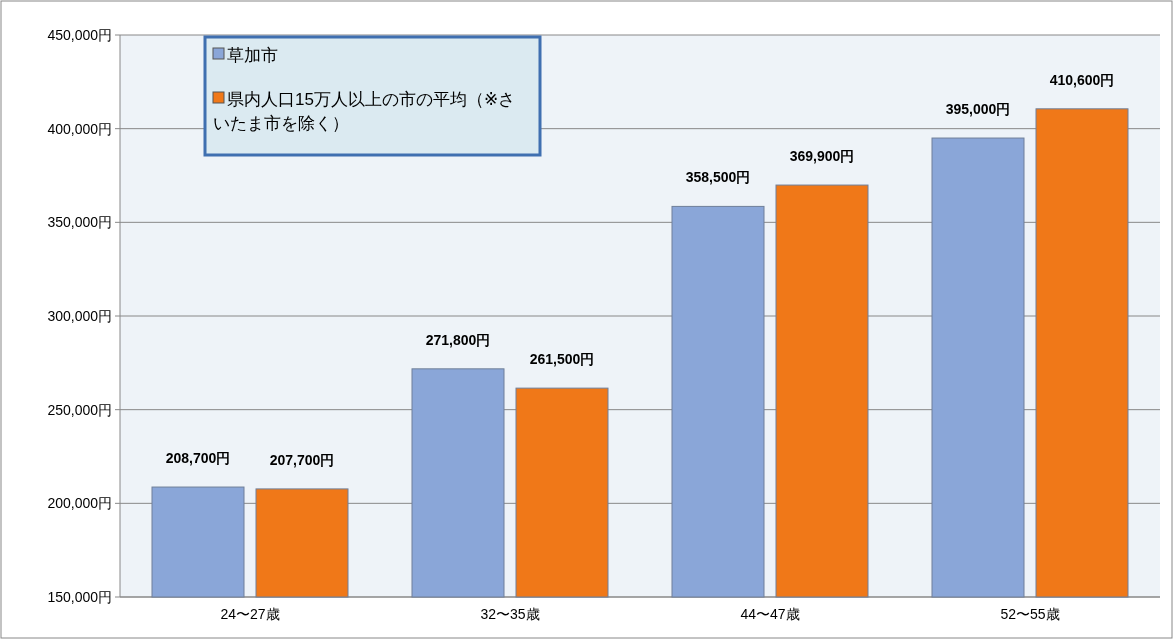  Describe the element at coordinates (978, 109) in the screenshot. I see `data-label: 395,000円` at that location.